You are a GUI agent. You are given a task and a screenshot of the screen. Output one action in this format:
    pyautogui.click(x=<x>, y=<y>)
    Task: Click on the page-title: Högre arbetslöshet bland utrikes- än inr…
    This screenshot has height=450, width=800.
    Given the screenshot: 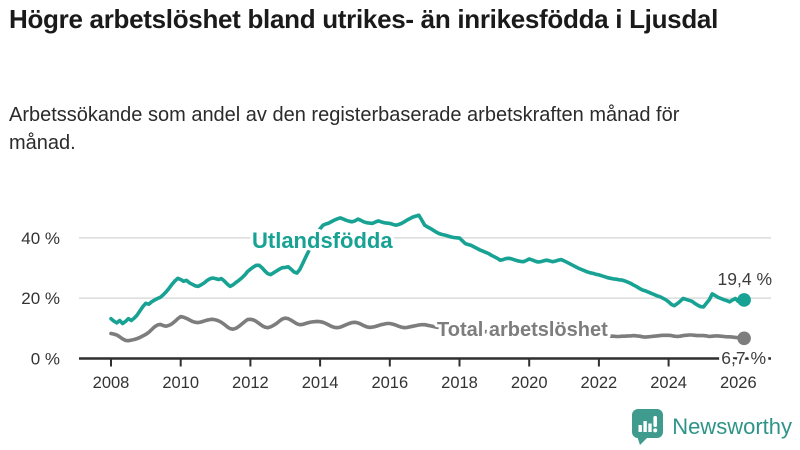 What is the action you would take?
    pyautogui.click(x=364, y=19)
    